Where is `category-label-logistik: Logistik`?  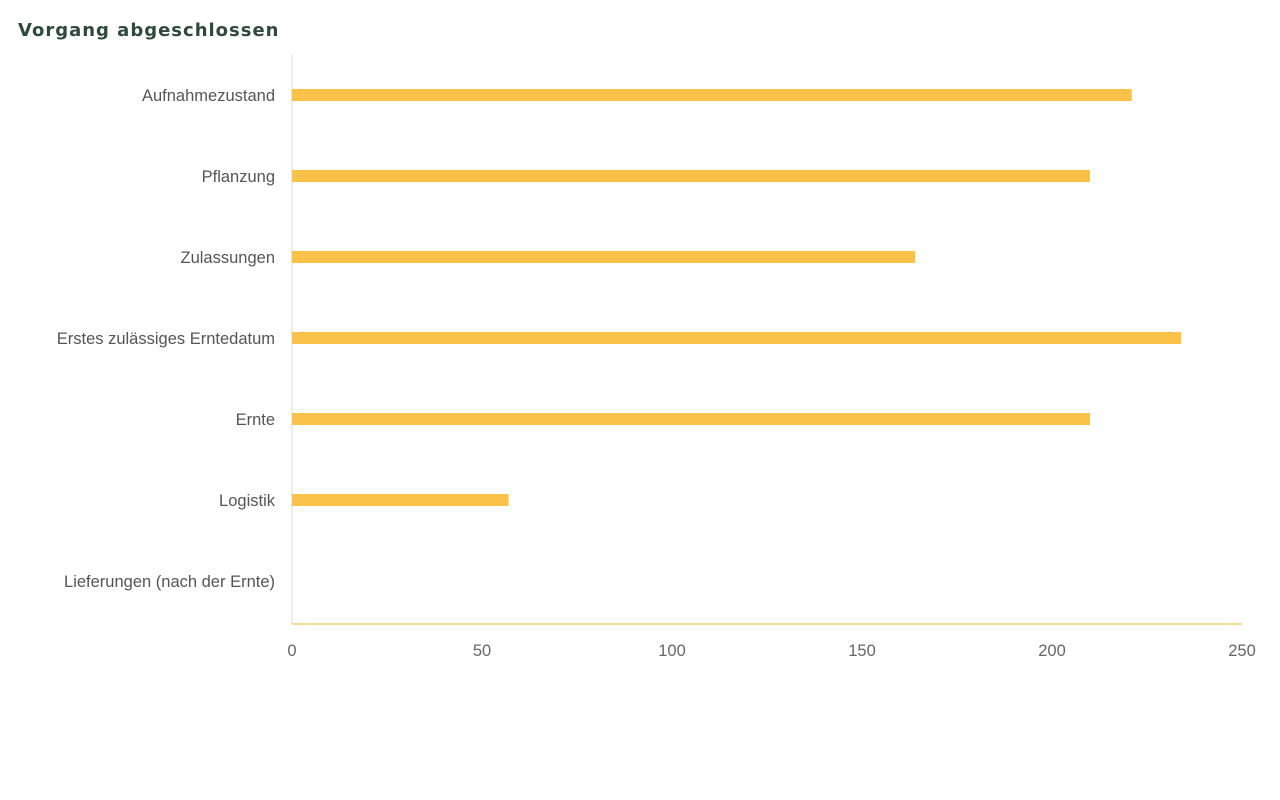 category-label-logistik: Logistik is located at coordinates (247, 501).